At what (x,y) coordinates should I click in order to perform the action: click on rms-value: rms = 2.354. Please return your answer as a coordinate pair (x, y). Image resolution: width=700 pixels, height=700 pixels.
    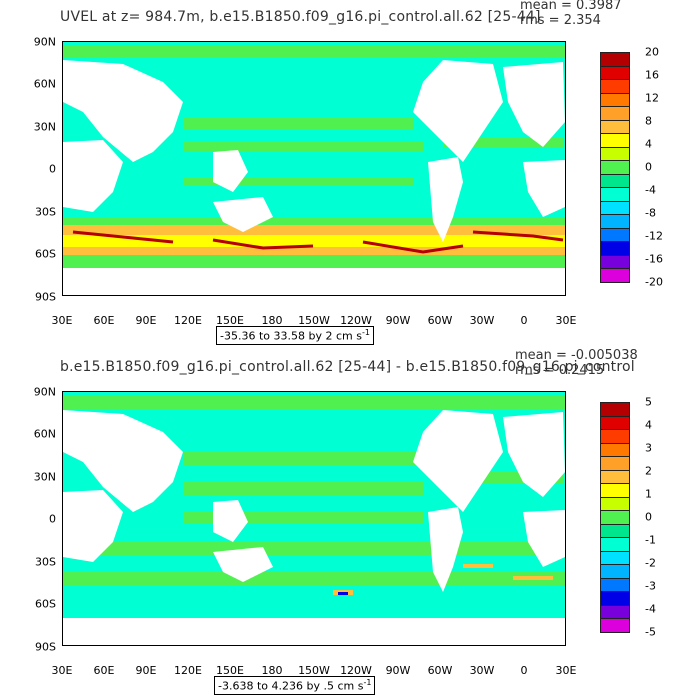
    Looking at the image, I should click on (560, 20).